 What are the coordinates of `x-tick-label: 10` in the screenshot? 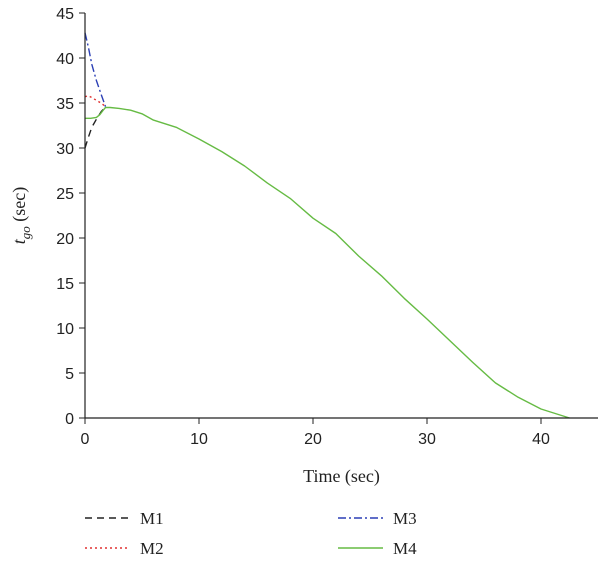 It's located at (199, 439).